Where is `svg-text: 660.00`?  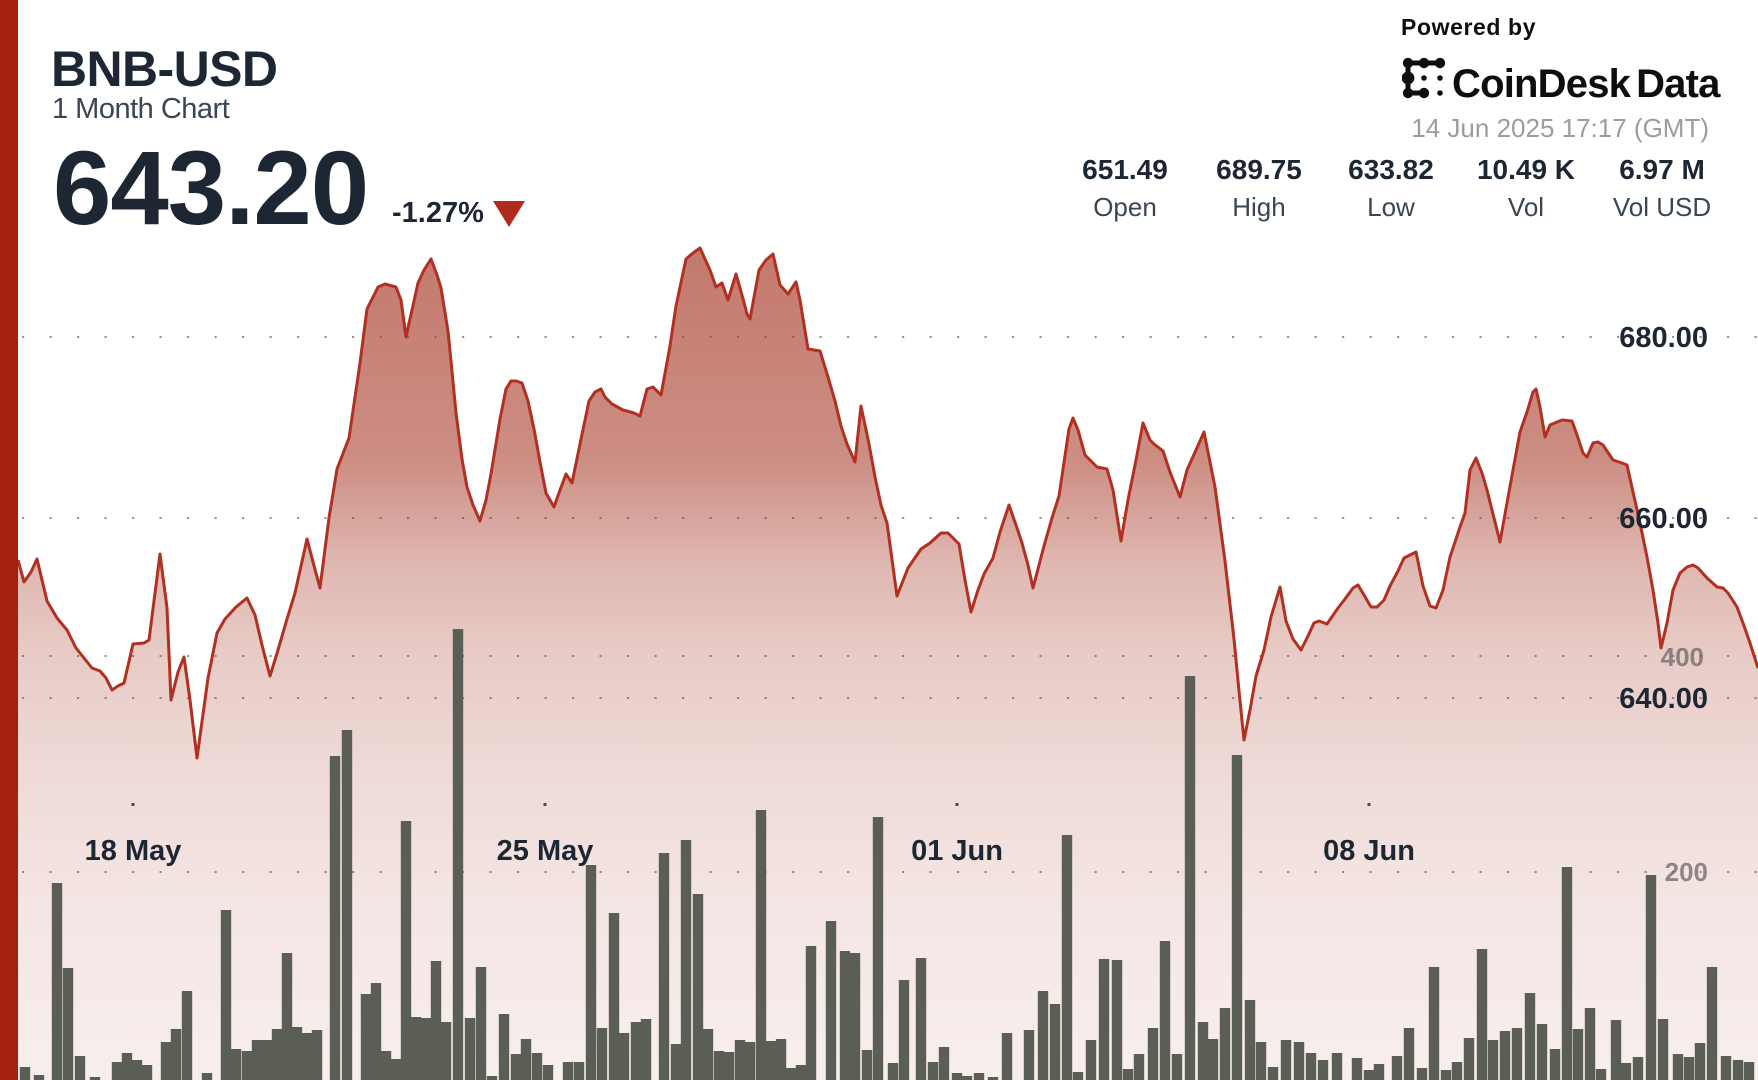 svg-text: 660.00 is located at coordinates (1663, 519).